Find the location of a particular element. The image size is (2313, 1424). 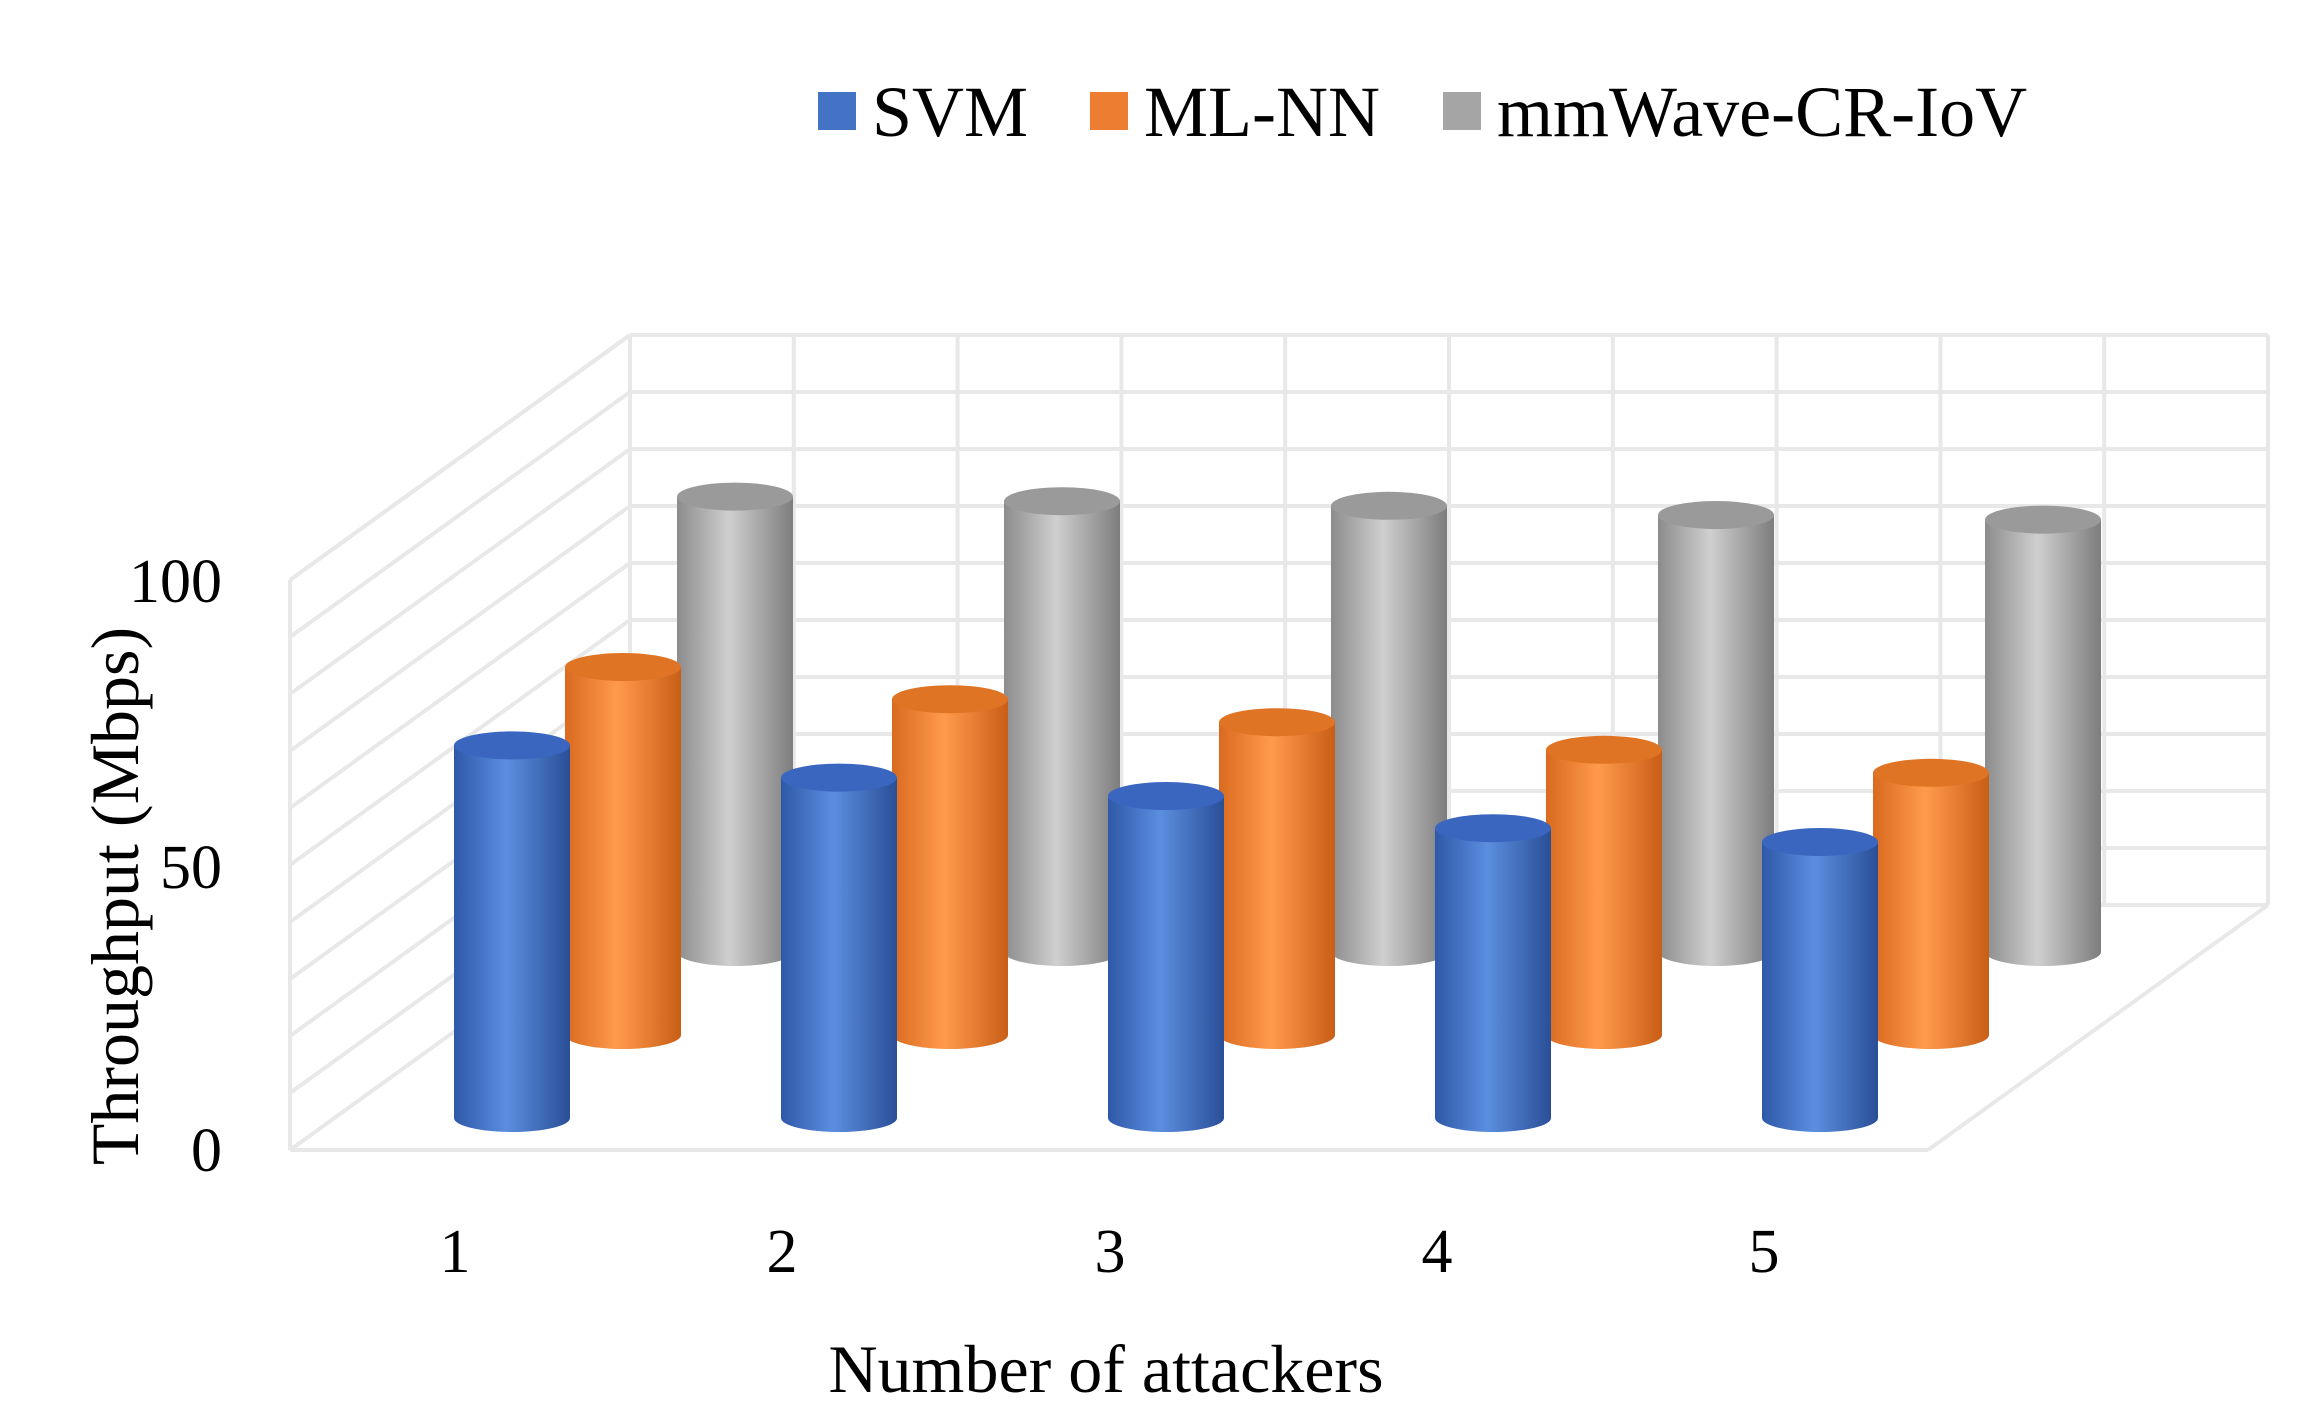

x-tick-label-4: 4 is located at coordinates (1437, 1252).